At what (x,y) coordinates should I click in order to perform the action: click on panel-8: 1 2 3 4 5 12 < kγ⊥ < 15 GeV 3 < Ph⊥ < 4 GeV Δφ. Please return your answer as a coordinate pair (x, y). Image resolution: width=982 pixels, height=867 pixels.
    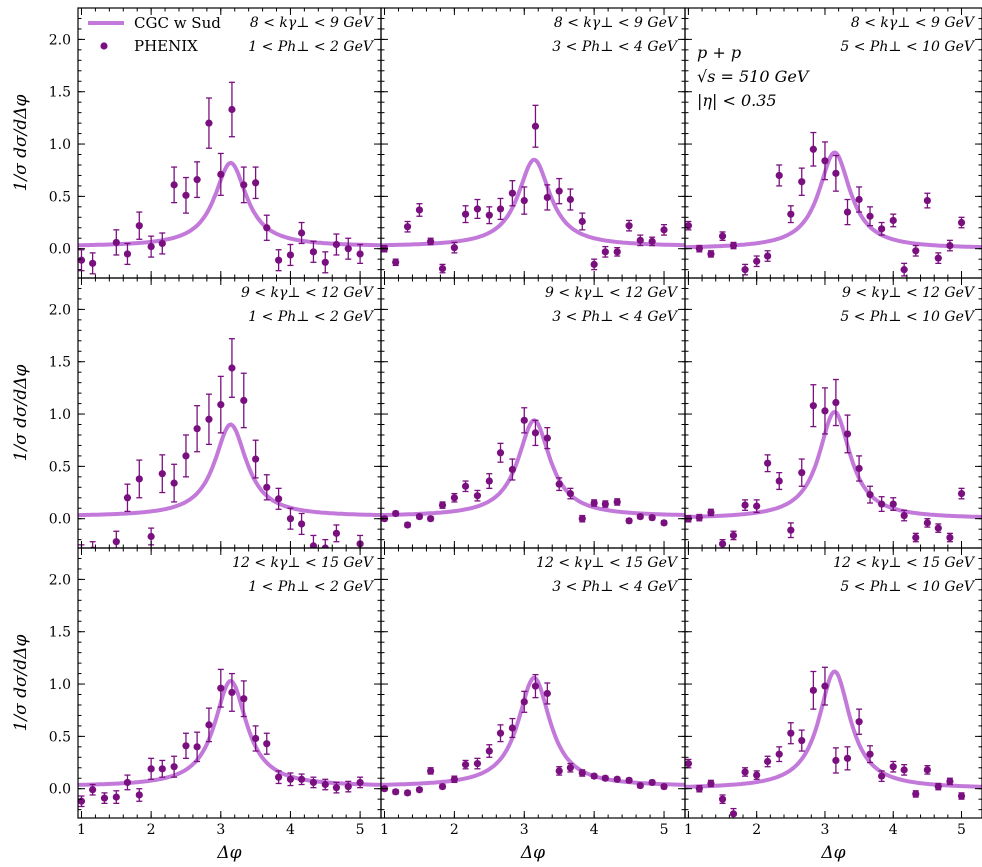
    Looking at the image, I should click on (533, 705).